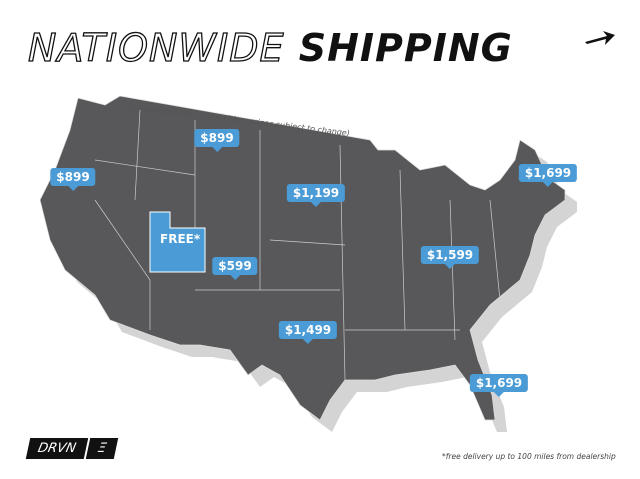  Describe the element at coordinates (405, 48) in the screenshot. I see `title-bold: SHIPPING` at that location.